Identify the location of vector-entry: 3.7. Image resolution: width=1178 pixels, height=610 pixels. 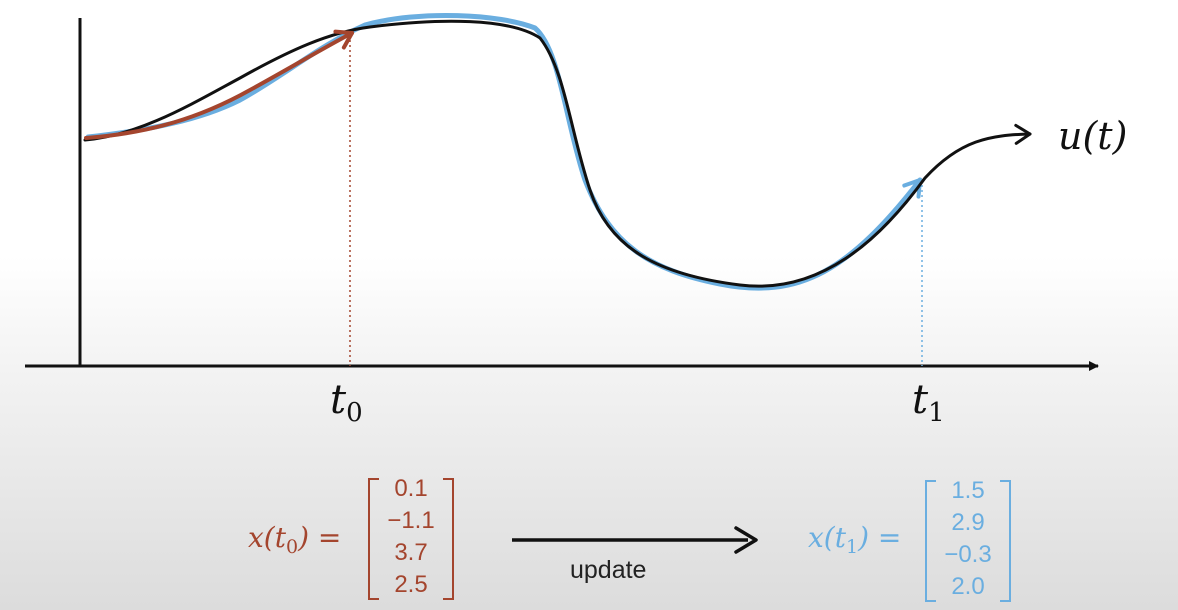
(411, 552).